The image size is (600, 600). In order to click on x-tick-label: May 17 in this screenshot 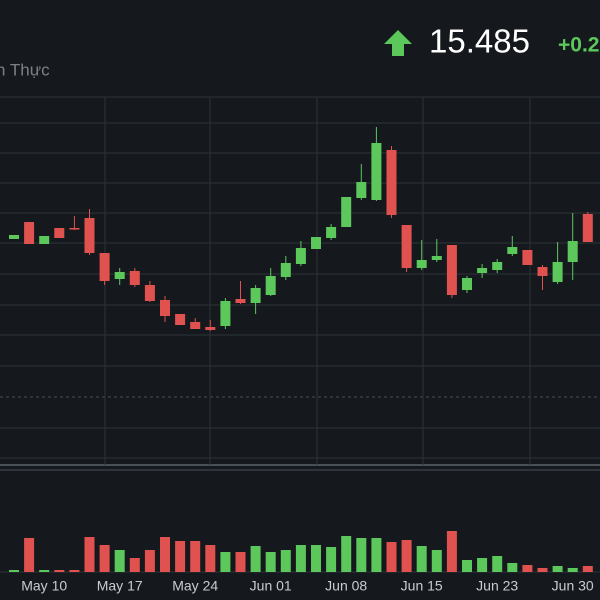, I will do `click(120, 586)`.